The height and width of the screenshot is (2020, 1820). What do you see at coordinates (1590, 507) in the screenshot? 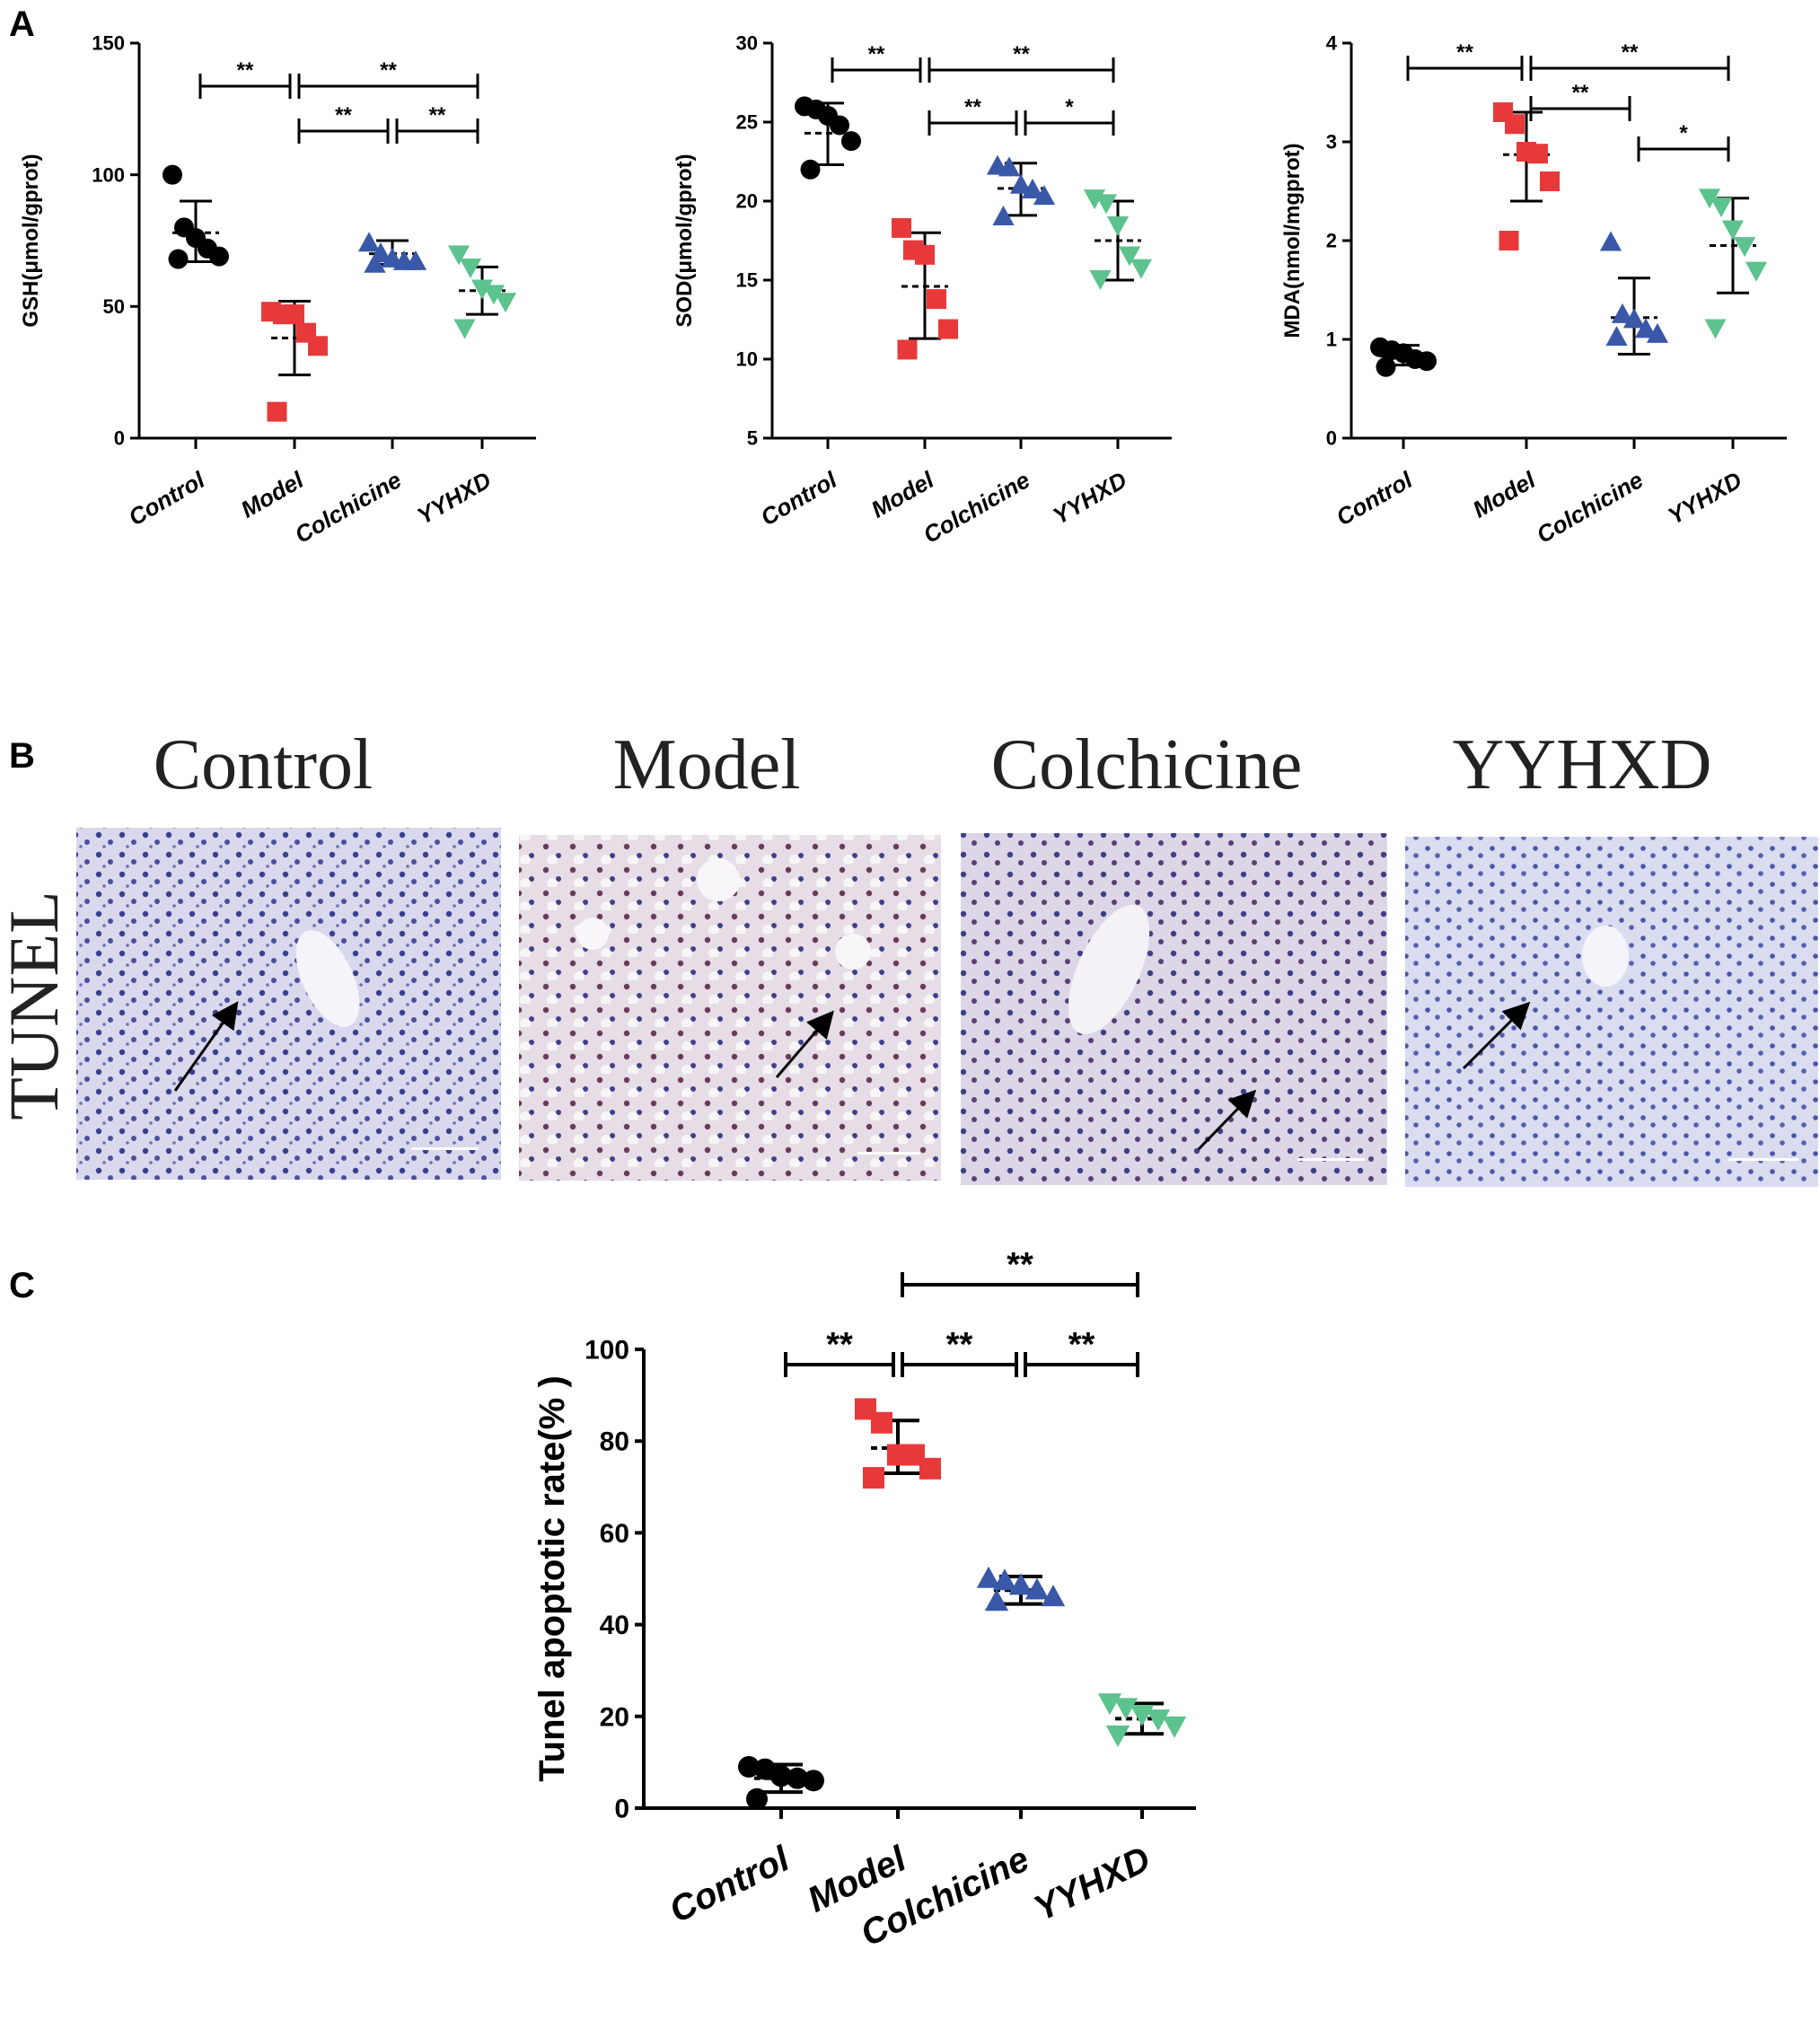
I see `mda-category-label: Colchicine` at bounding box center [1590, 507].